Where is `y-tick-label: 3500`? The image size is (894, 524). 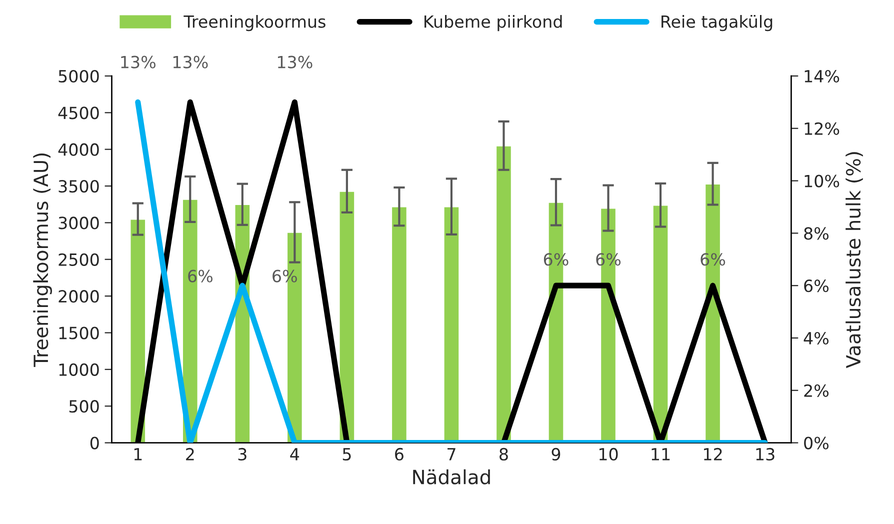 y-tick-label: 3500 is located at coordinates (78, 186).